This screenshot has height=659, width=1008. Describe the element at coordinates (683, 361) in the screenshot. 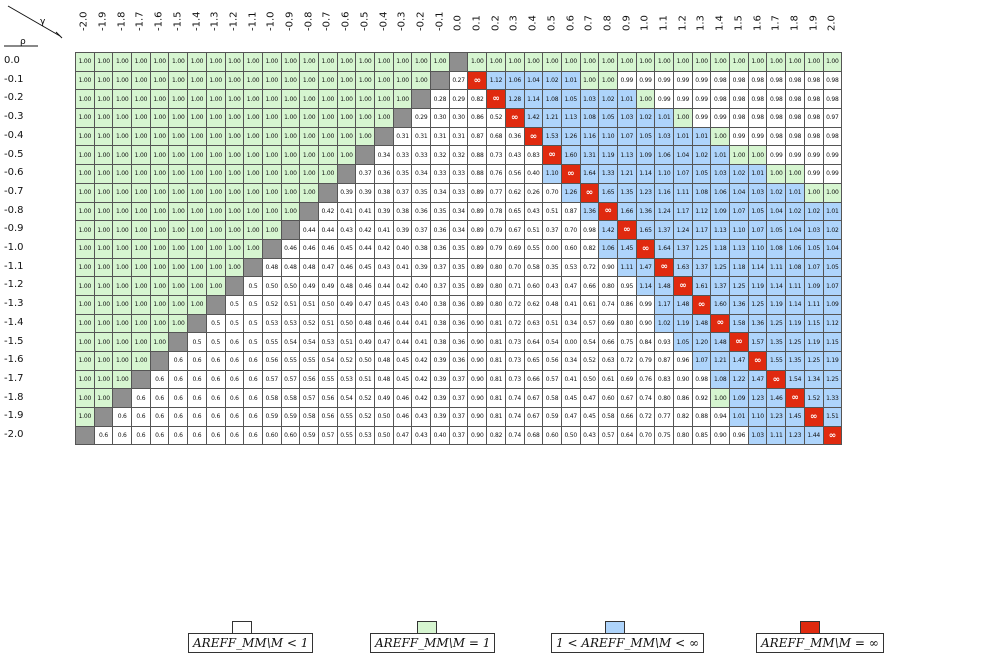

I see `table-cell: 0.96` at that location.